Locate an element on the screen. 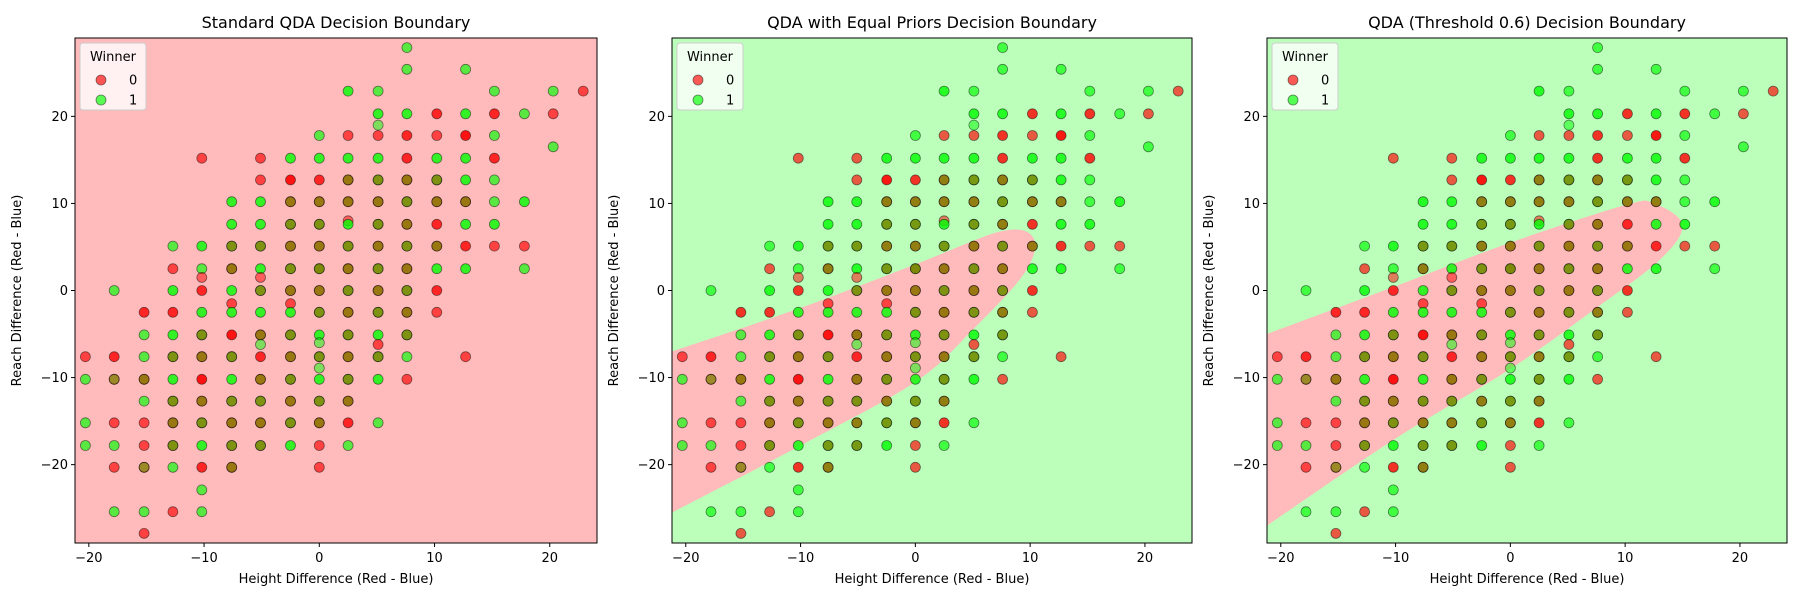  legend-label-1: 1 is located at coordinates (1325, 101).